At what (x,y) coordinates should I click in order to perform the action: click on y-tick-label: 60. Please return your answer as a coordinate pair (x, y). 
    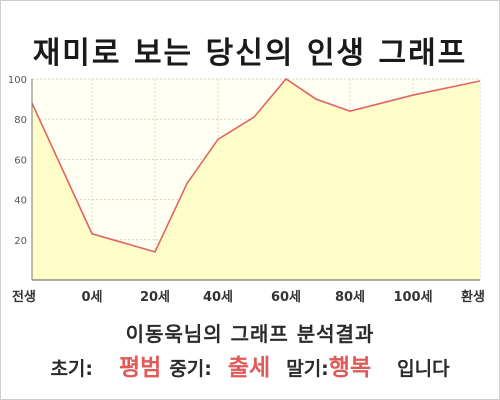
    Looking at the image, I should click on (20, 160).